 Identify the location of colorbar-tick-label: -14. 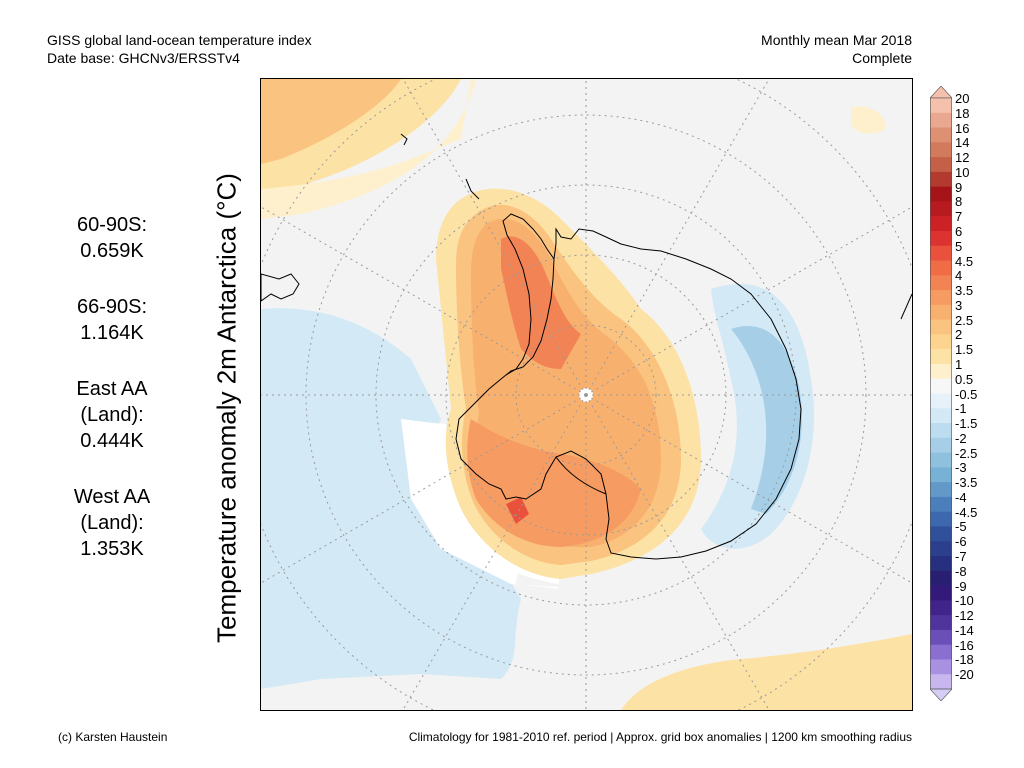
(964, 630).